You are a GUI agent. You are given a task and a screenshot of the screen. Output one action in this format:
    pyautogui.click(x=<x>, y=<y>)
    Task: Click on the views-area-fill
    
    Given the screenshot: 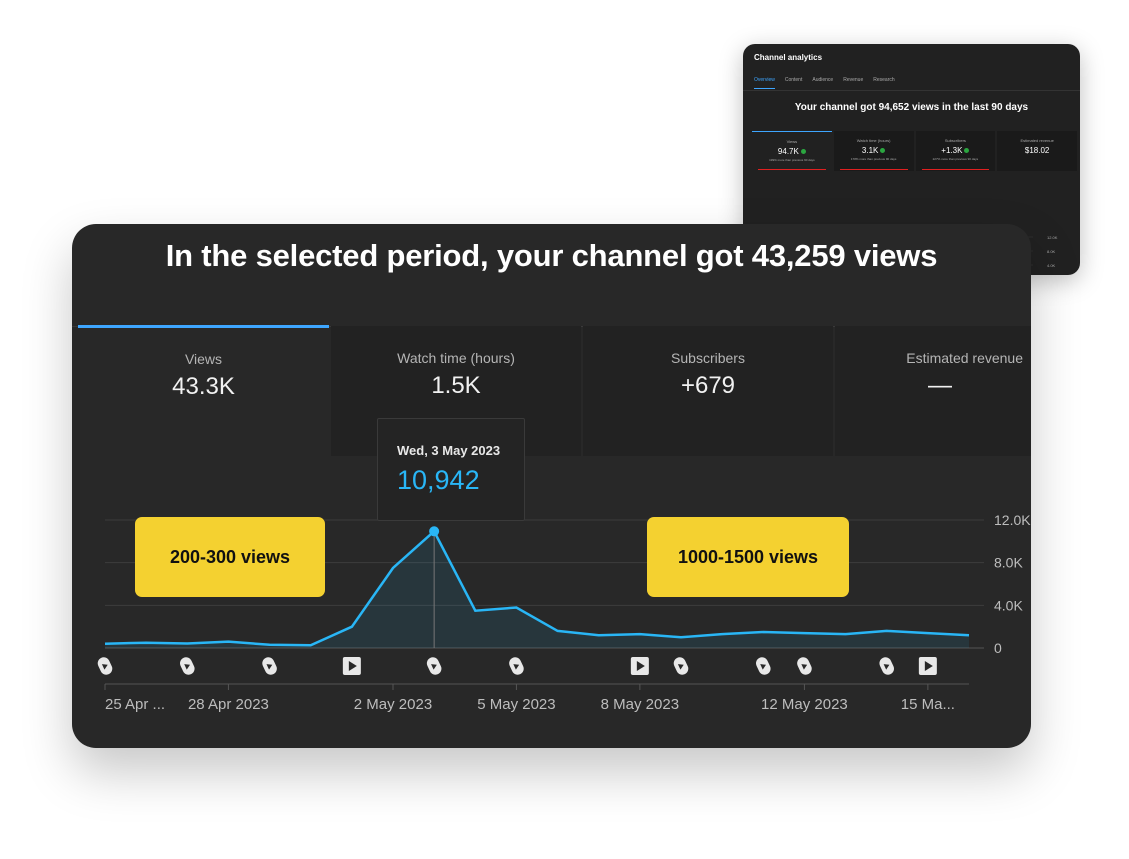 What is the action you would take?
    pyautogui.click(x=537, y=589)
    